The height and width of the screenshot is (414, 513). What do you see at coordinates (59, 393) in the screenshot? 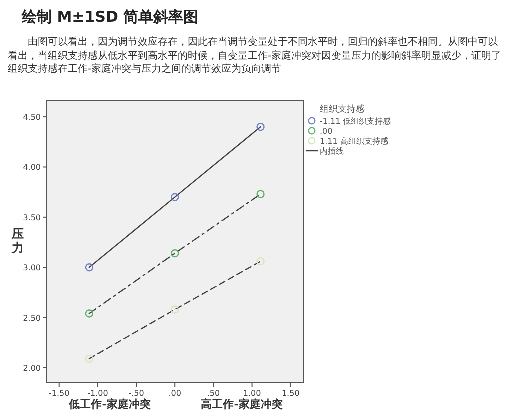
I see `x-tick-label: -1.50` at bounding box center [59, 393].